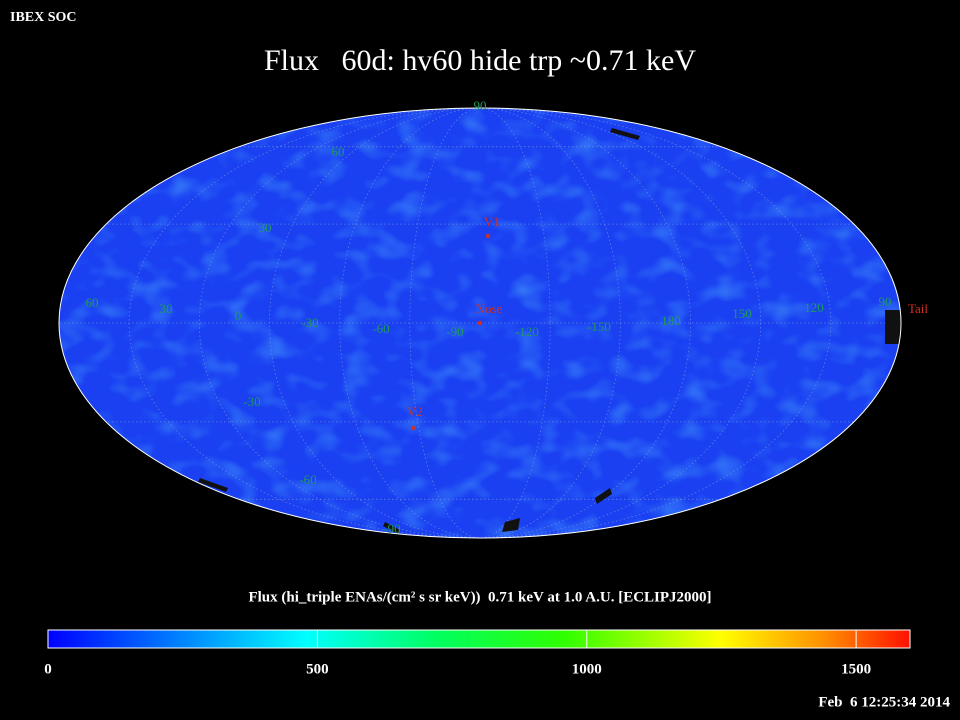 The height and width of the screenshot is (720, 960). What do you see at coordinates (599, 326) in the screenshot?
I see `longitude-label: -150` at bounding box center [599, 326].